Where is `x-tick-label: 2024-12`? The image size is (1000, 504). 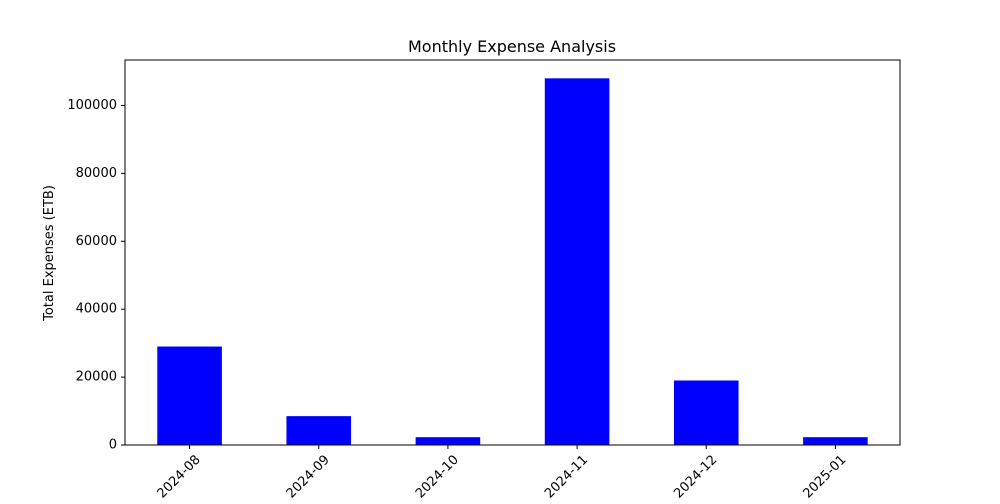 x-tick-label: 2024-12 is located at coordinates (695, 476).